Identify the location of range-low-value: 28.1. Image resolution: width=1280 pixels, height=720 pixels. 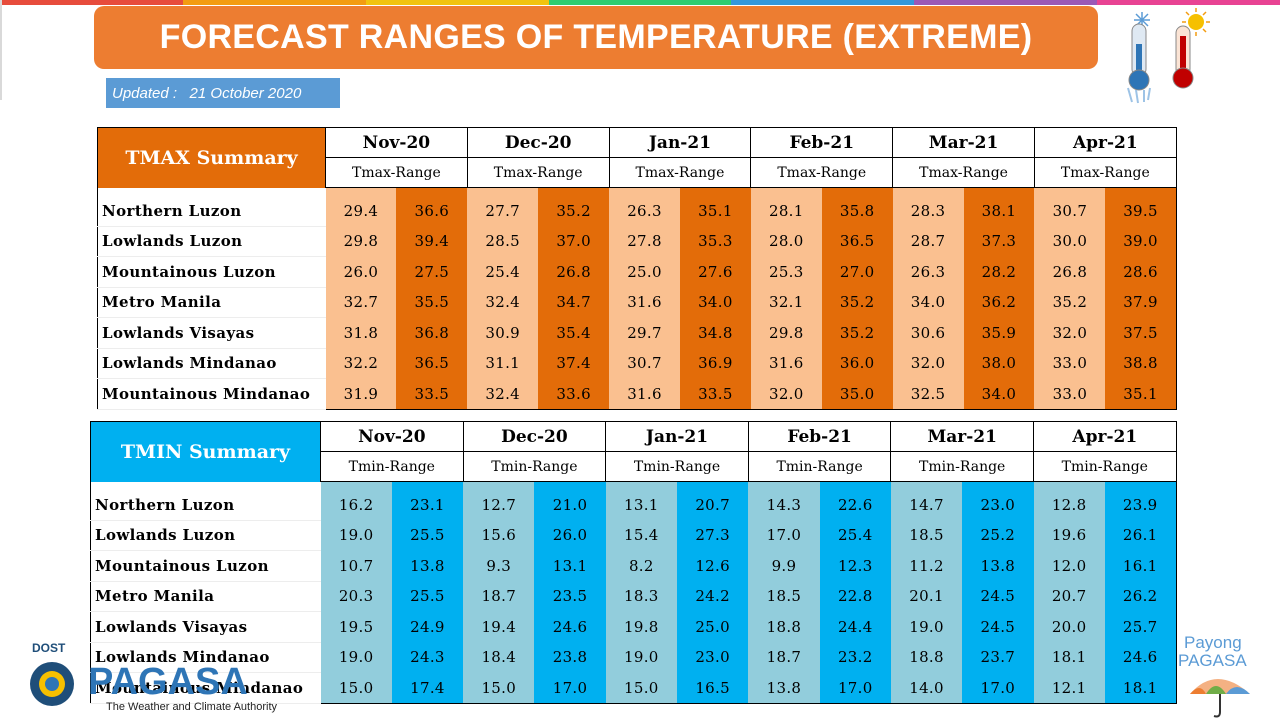
(786, 210).